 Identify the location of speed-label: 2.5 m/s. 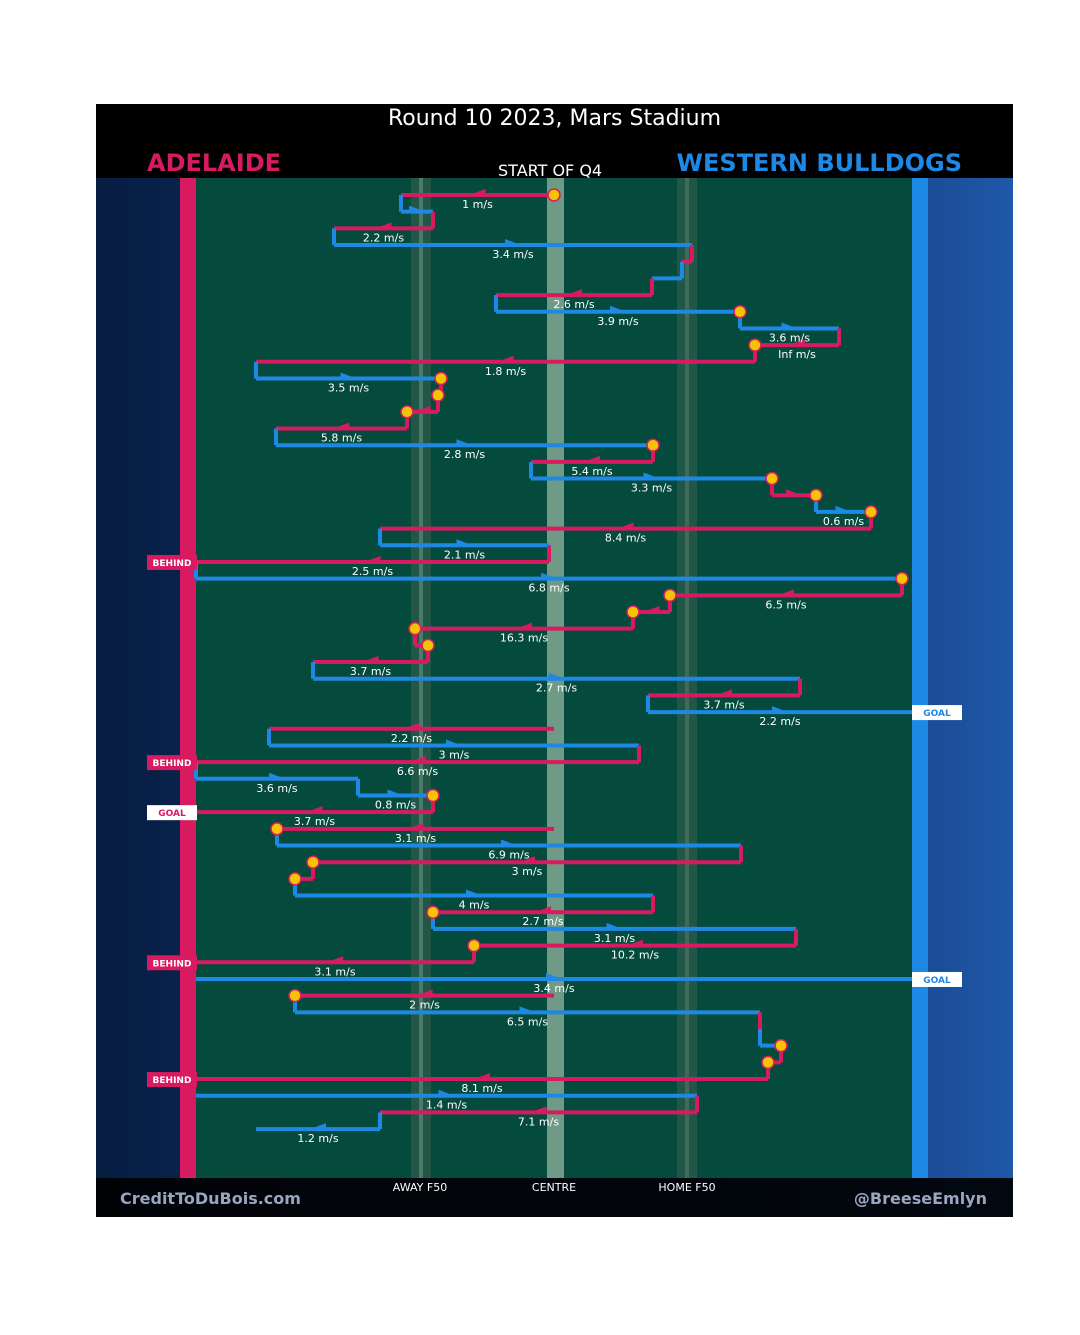
(372, 571).